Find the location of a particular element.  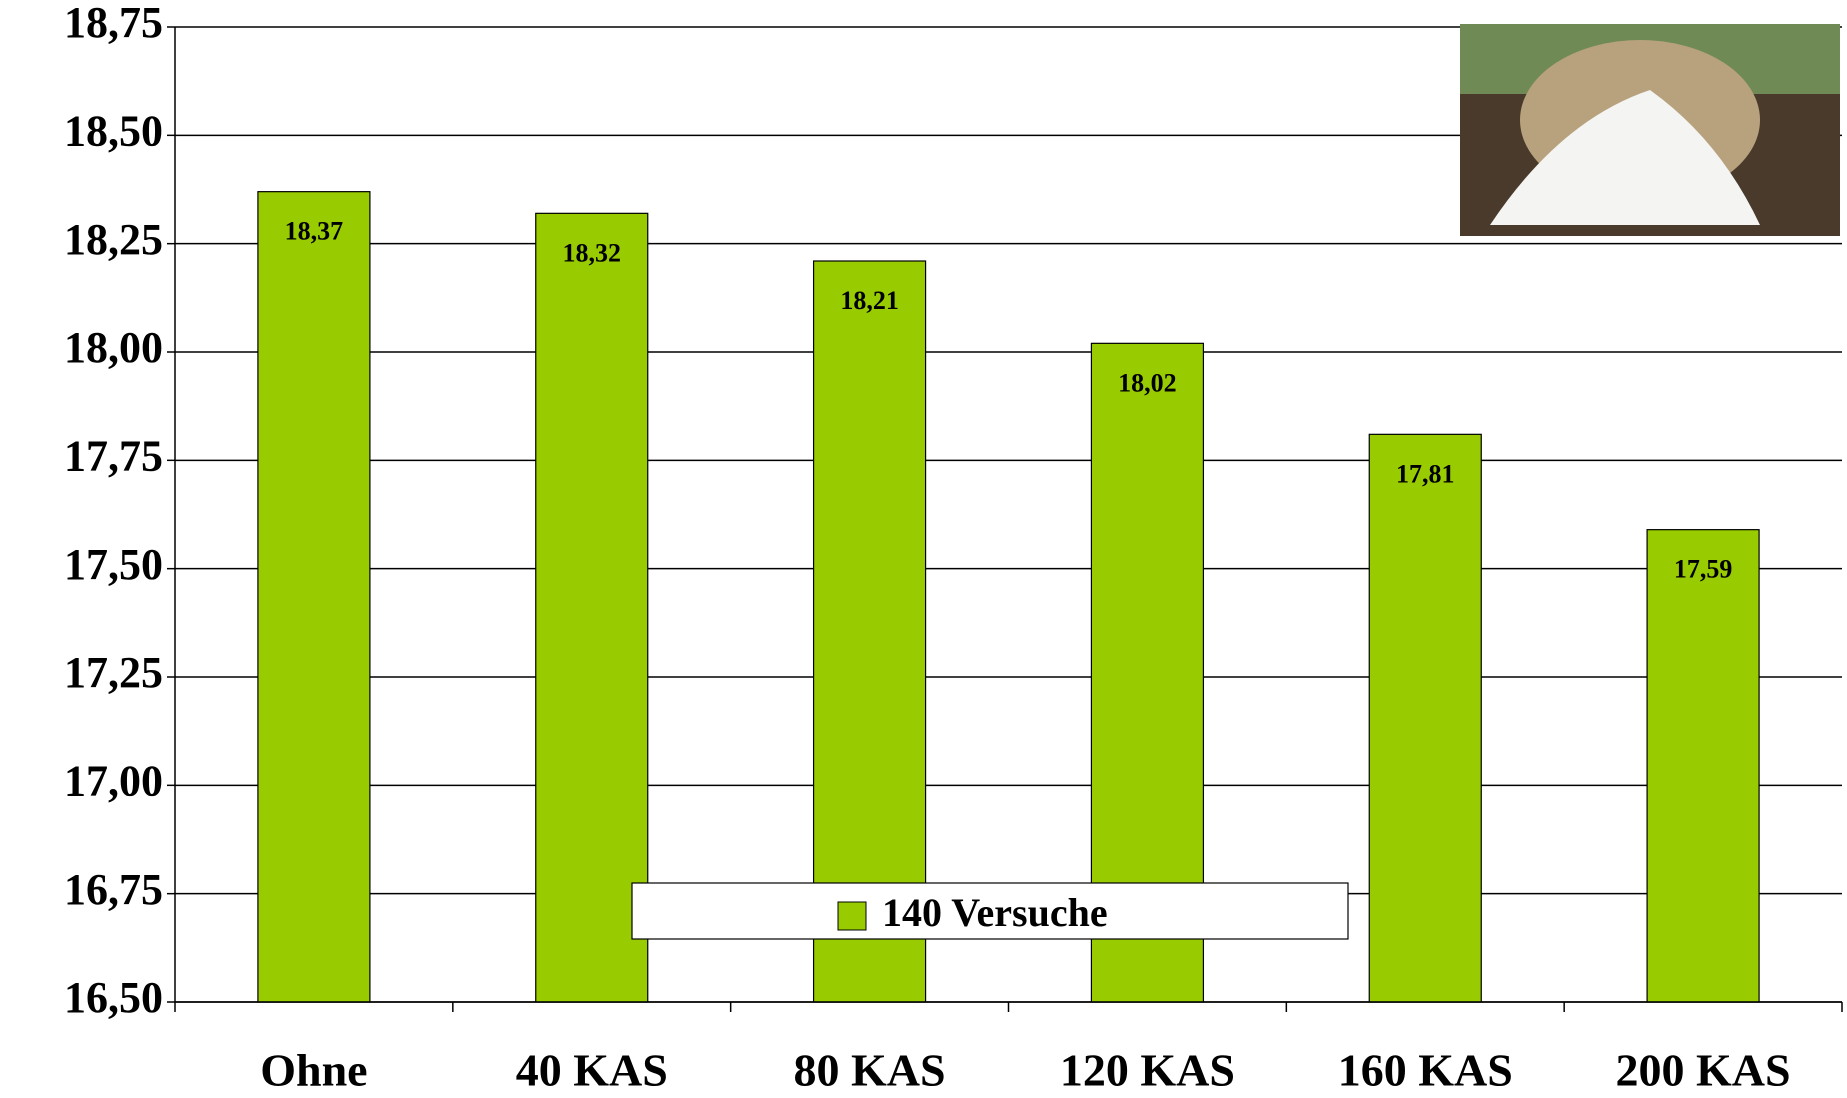

legend: 140 Versuche is located at coordinates (990, 911).